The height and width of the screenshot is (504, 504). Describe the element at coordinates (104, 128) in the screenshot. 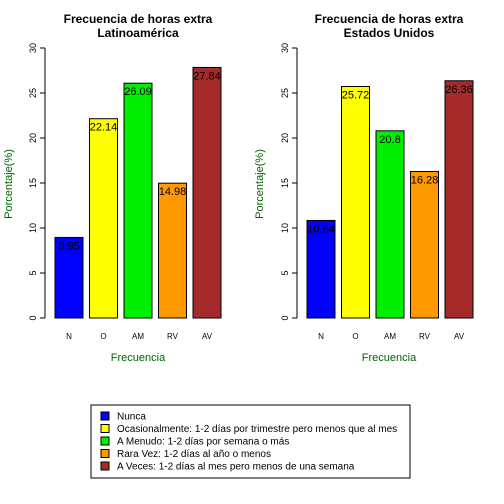

I see `data-label: 22.14` at that location.